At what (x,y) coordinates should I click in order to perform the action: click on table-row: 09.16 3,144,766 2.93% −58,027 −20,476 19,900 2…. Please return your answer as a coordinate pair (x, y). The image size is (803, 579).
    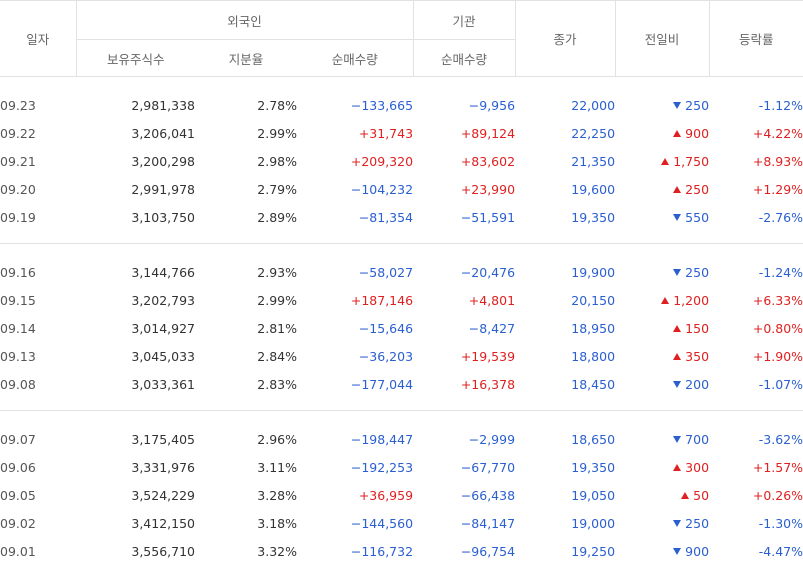
    Looking at the image, I should click on (401, 272).